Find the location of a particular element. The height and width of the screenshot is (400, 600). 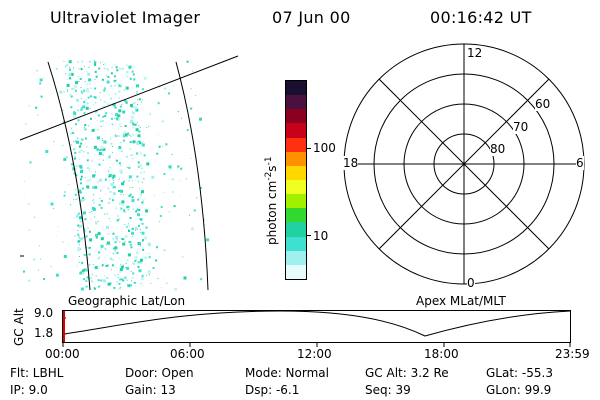

mlt-label-0: 0 is located at coordinates (471, 283).